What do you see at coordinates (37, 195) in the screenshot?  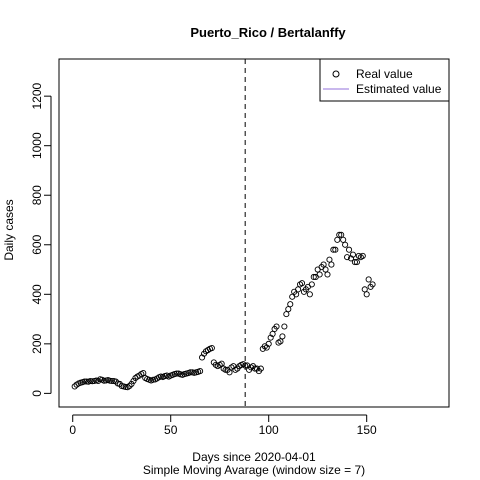 I see `y-tick-label: 800` at bounding box center [37, 195].